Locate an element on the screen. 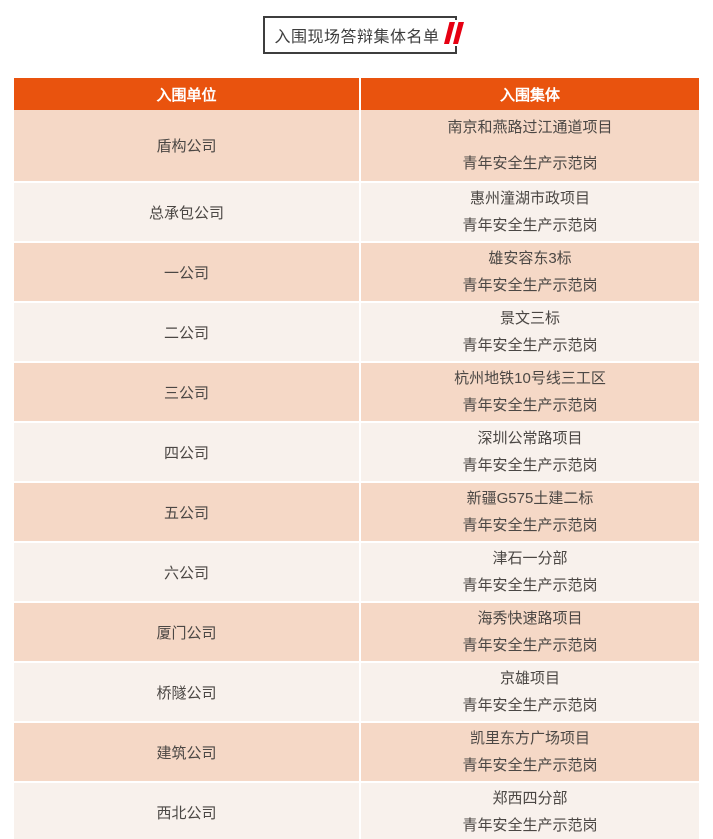  table-row: 二公司 景文三标 青年安全生产示范岗 is located at coordinates (356, 332).